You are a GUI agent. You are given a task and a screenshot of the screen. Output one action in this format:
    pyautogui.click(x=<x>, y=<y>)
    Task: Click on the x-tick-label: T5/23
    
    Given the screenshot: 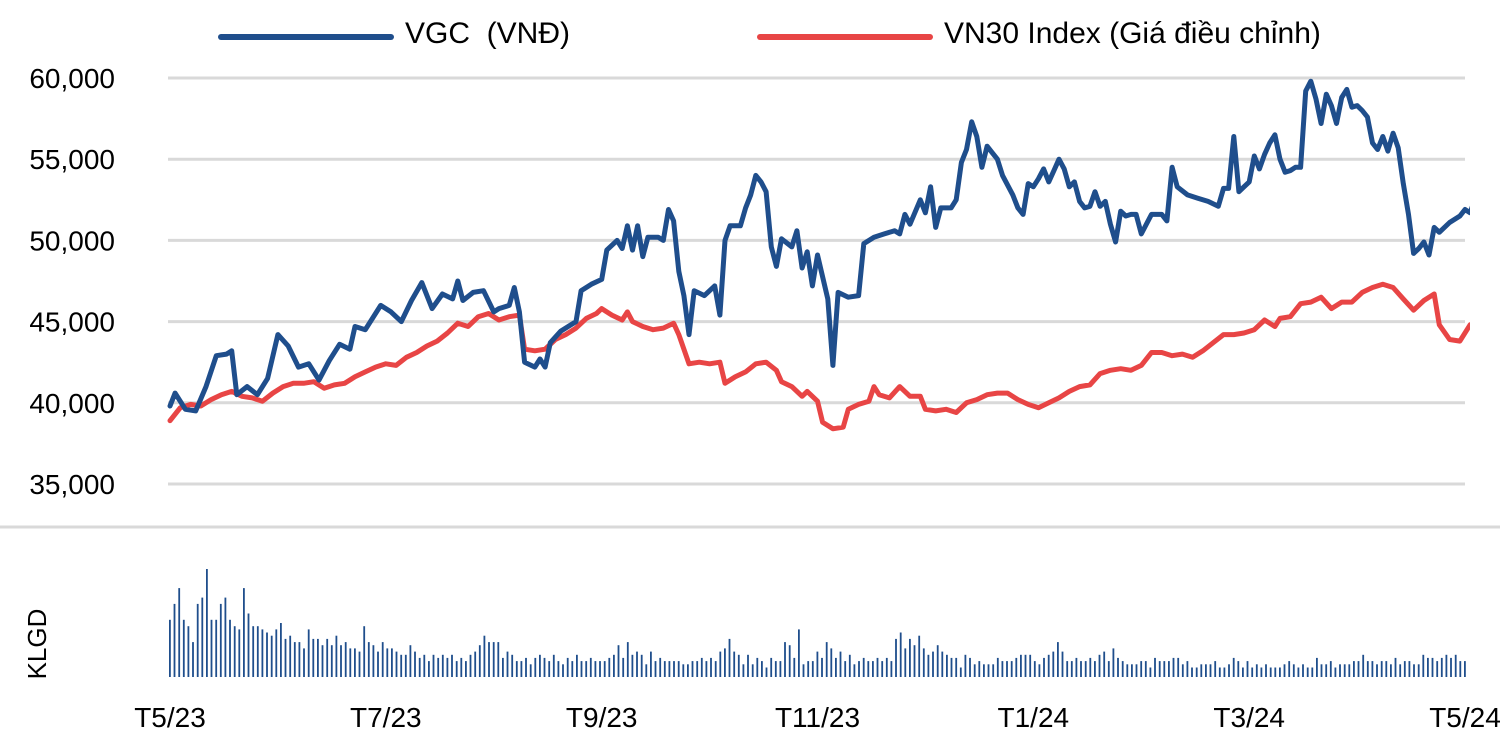 What is the action you would take?
    pyautogui.click(x=170, y=717)
    